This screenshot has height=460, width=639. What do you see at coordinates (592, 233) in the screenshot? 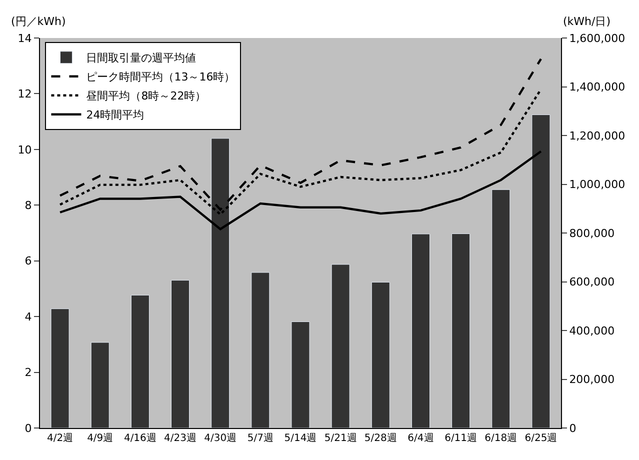
I see `y2-tick-label: 800,000` at bounding box center [592, 233].